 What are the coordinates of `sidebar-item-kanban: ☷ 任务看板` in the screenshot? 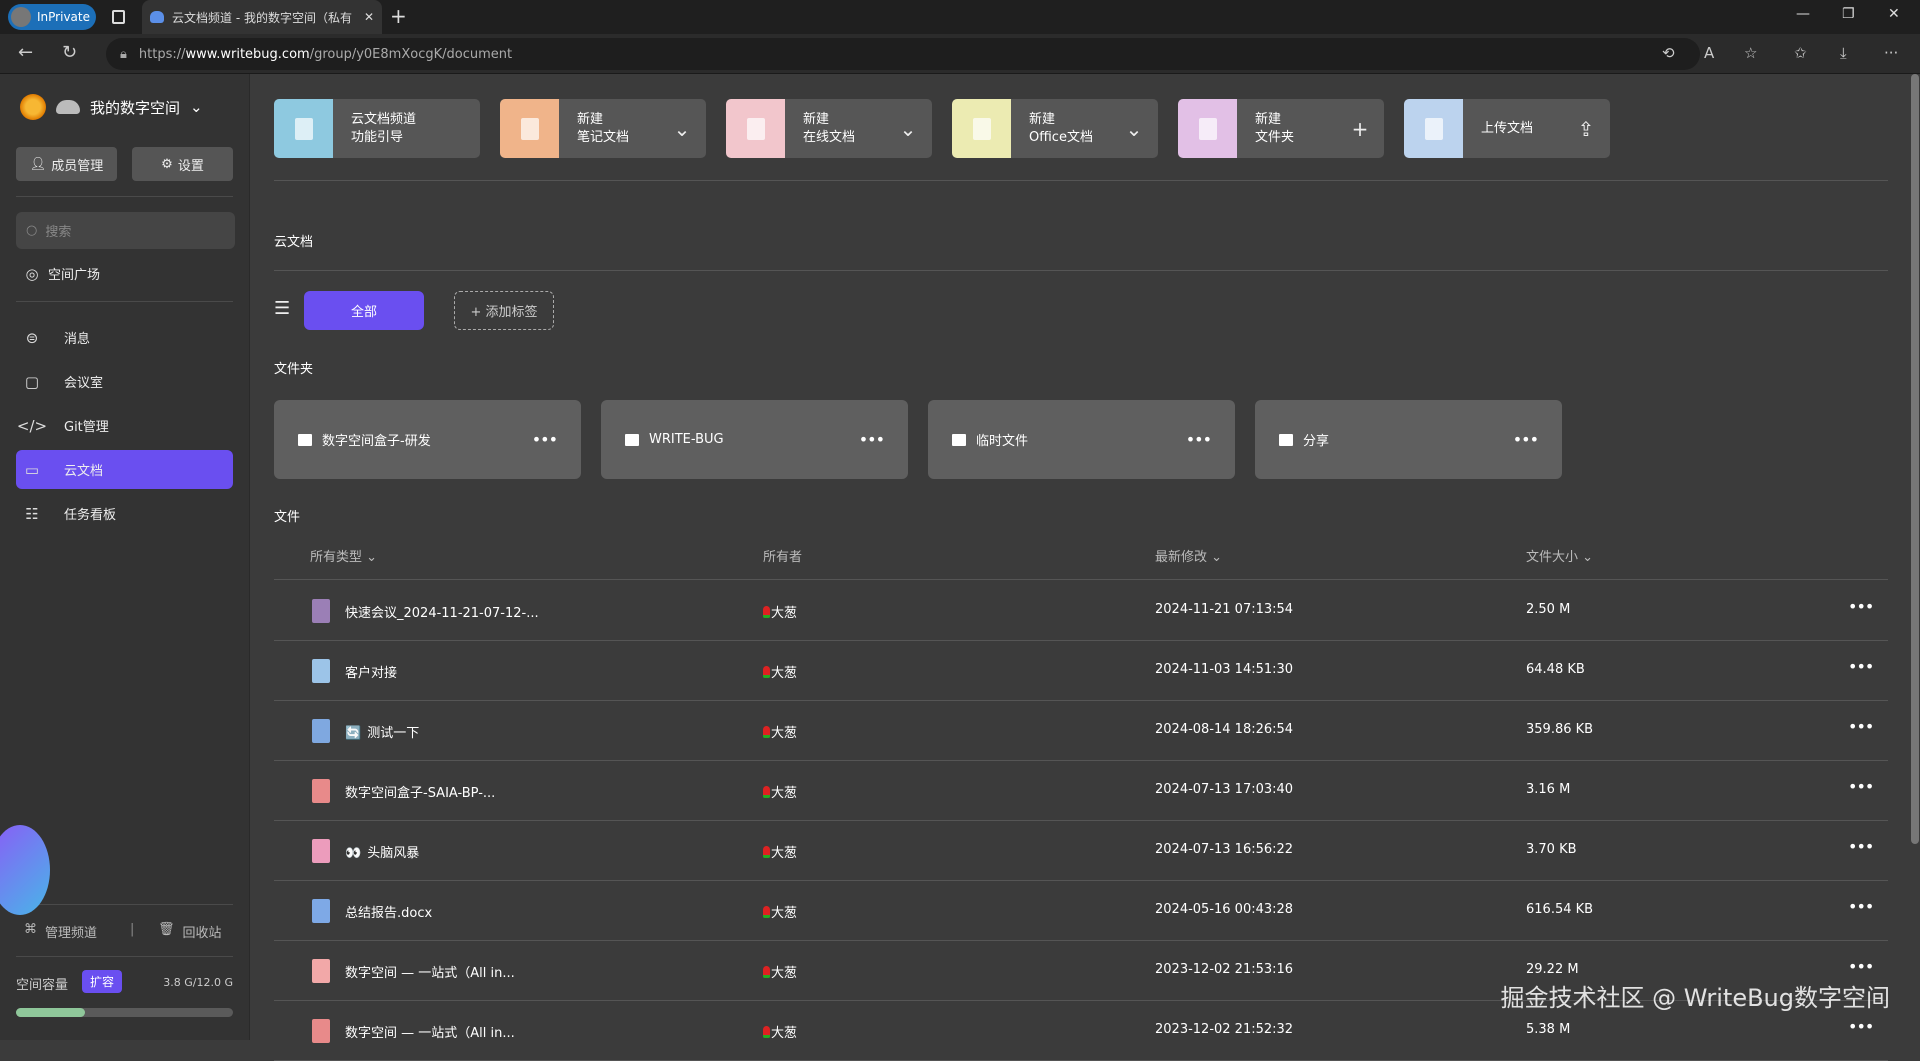 It's located at (124, 513).